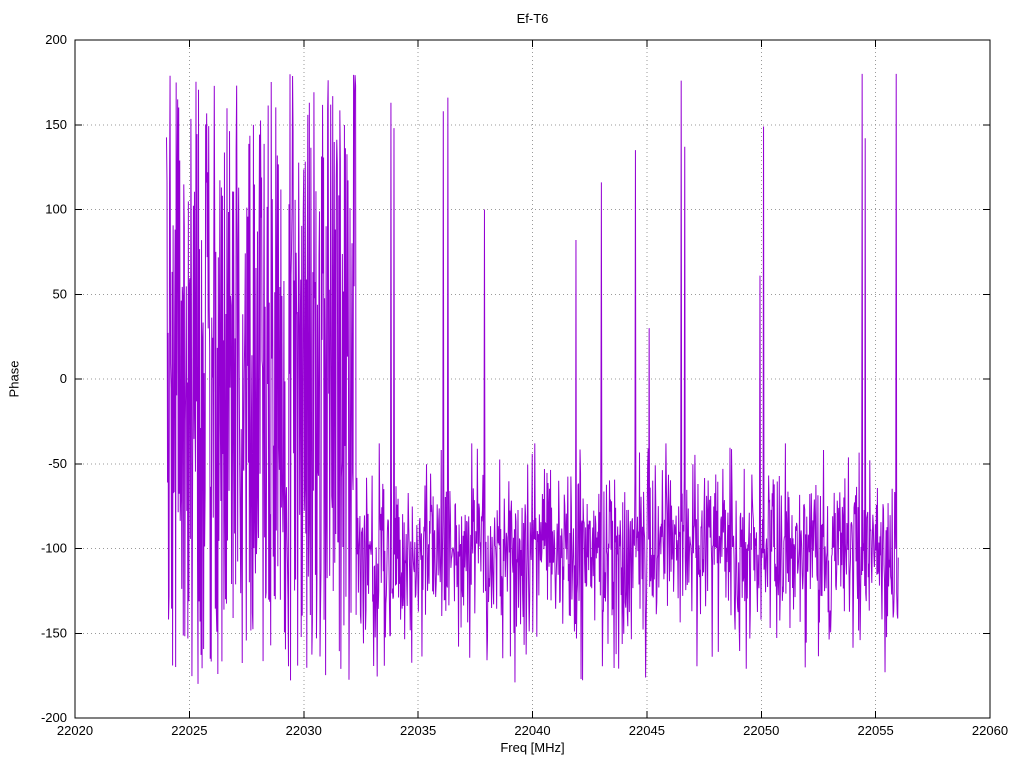  I want to click on chart-title: Ef-T6, so click(532, 18).